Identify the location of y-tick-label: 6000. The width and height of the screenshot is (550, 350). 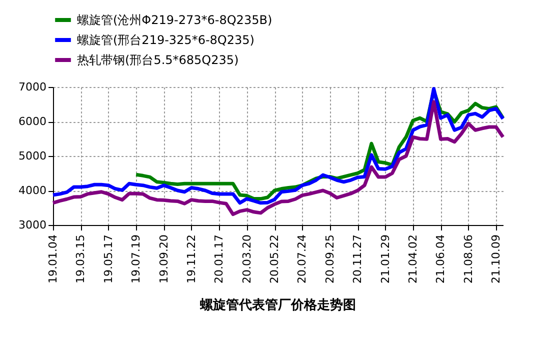
(32, 121).